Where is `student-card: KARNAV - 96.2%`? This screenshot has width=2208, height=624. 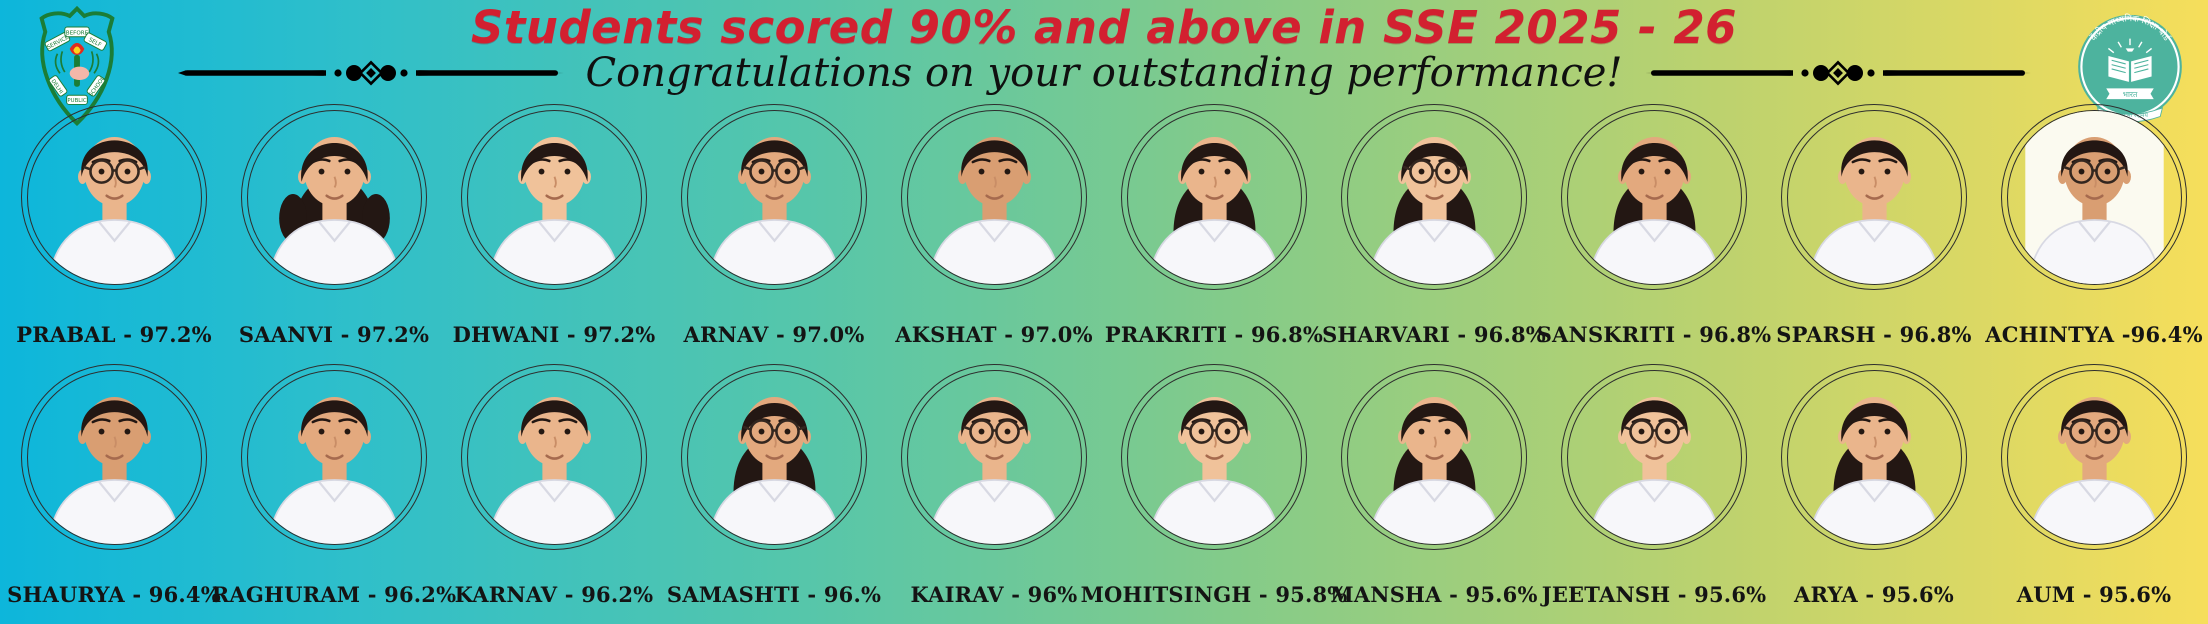
student-card: KARNAV - 96.2% is located at coordinates (554, 485).